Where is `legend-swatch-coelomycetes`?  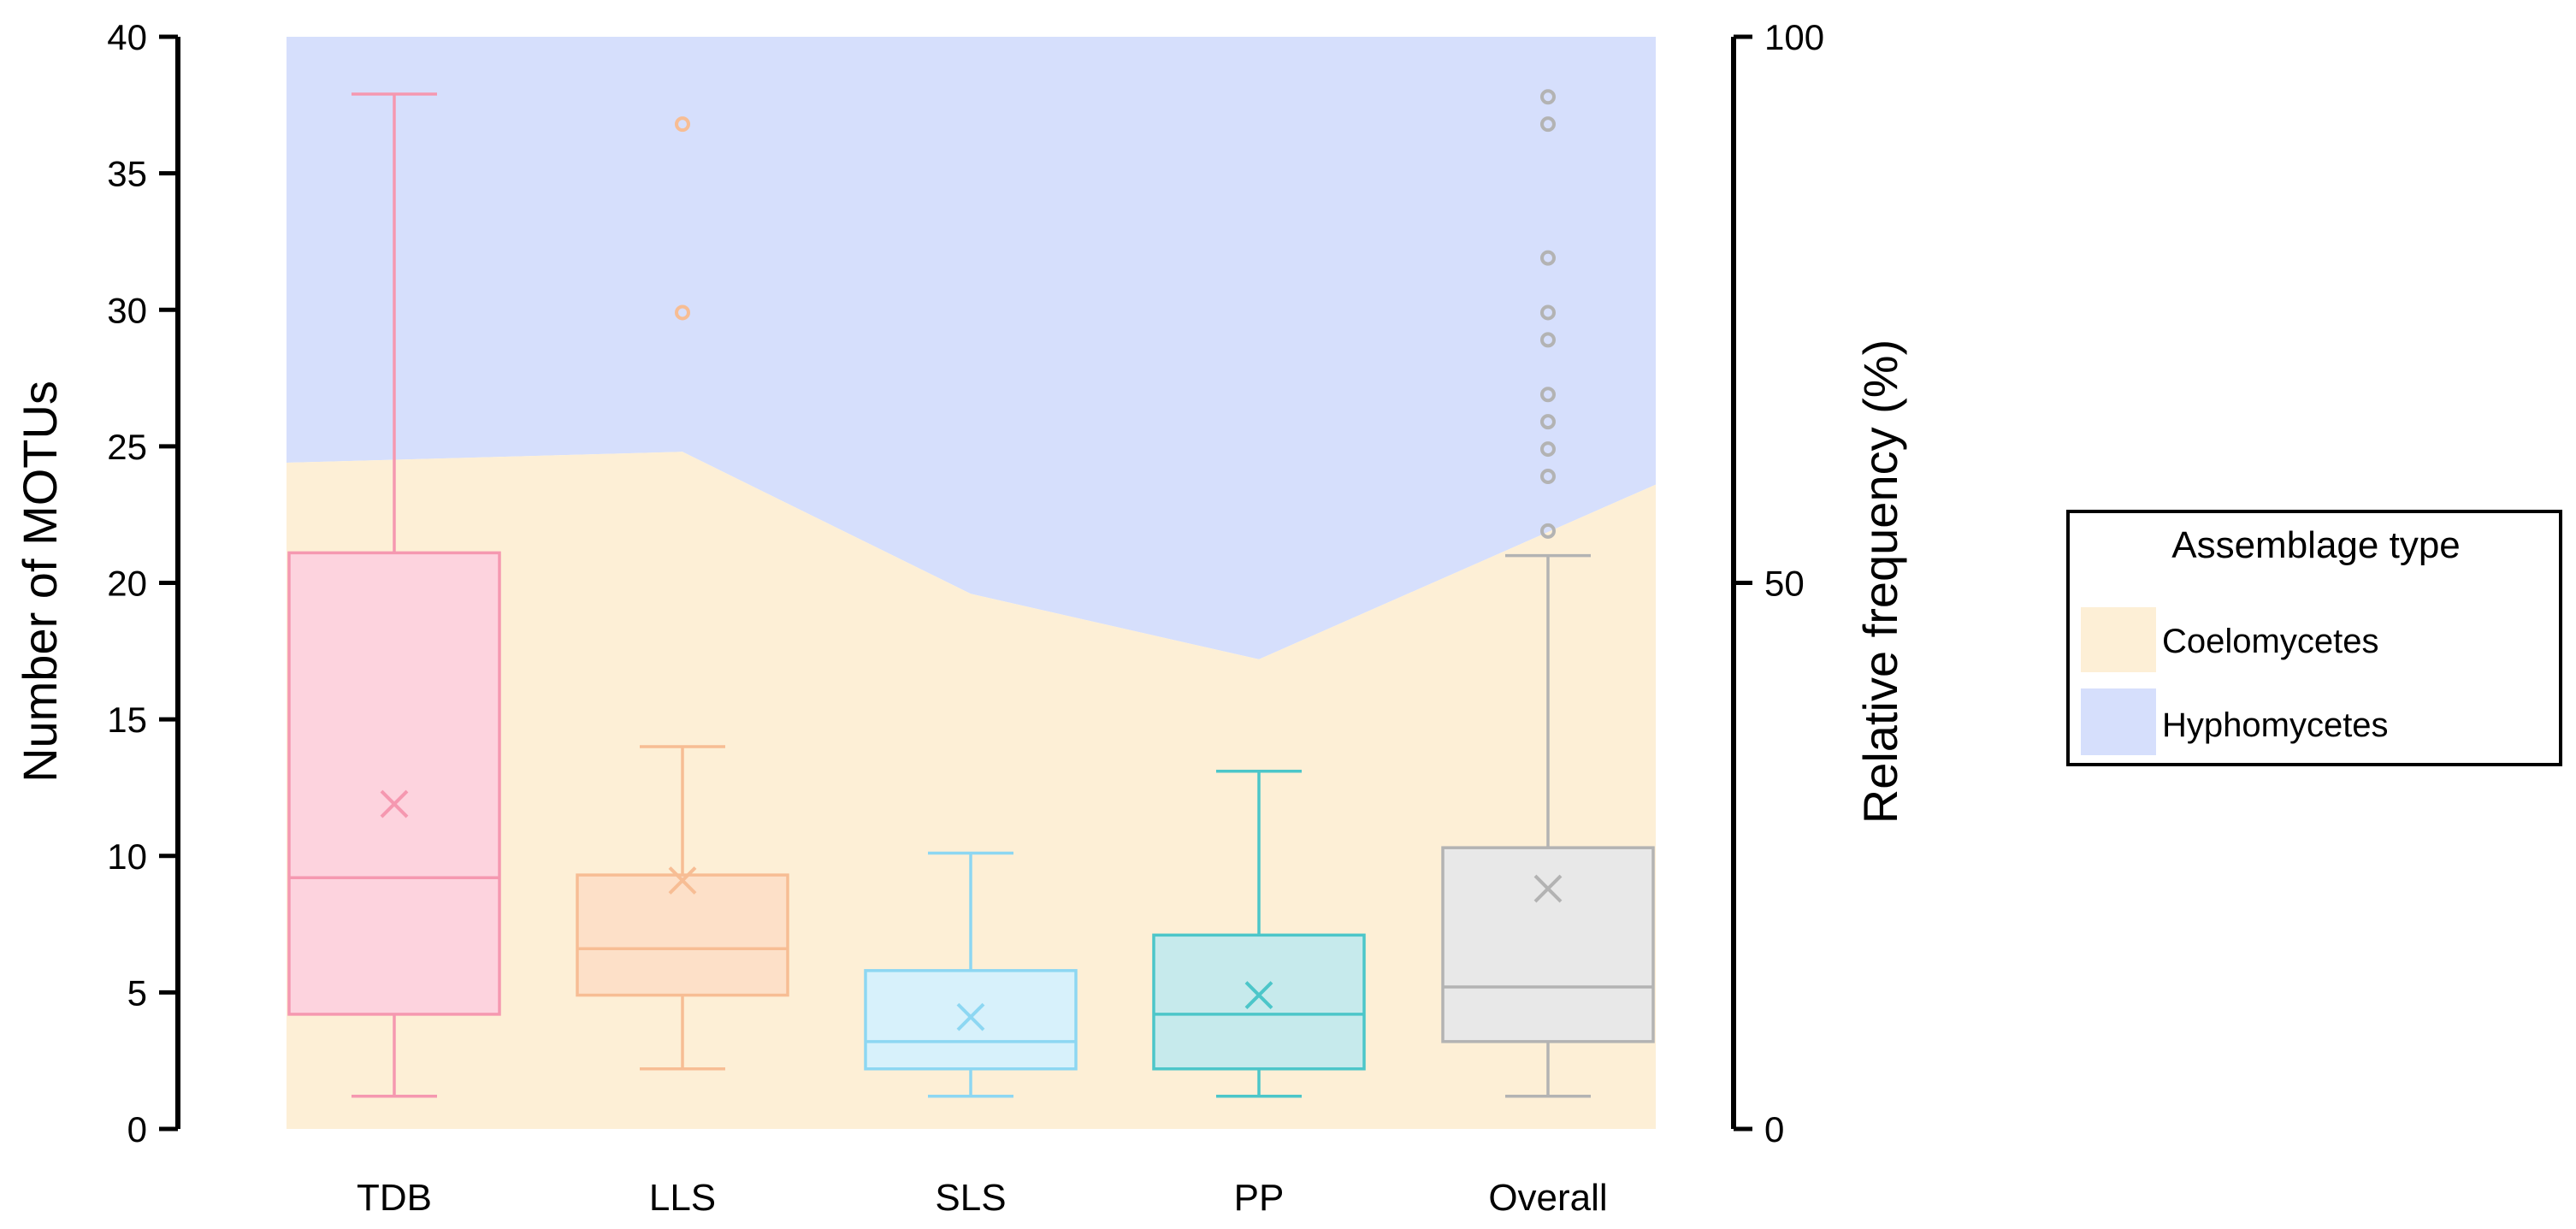 legend-swatch-coelomycetes is located at coordinates (2118, 639).